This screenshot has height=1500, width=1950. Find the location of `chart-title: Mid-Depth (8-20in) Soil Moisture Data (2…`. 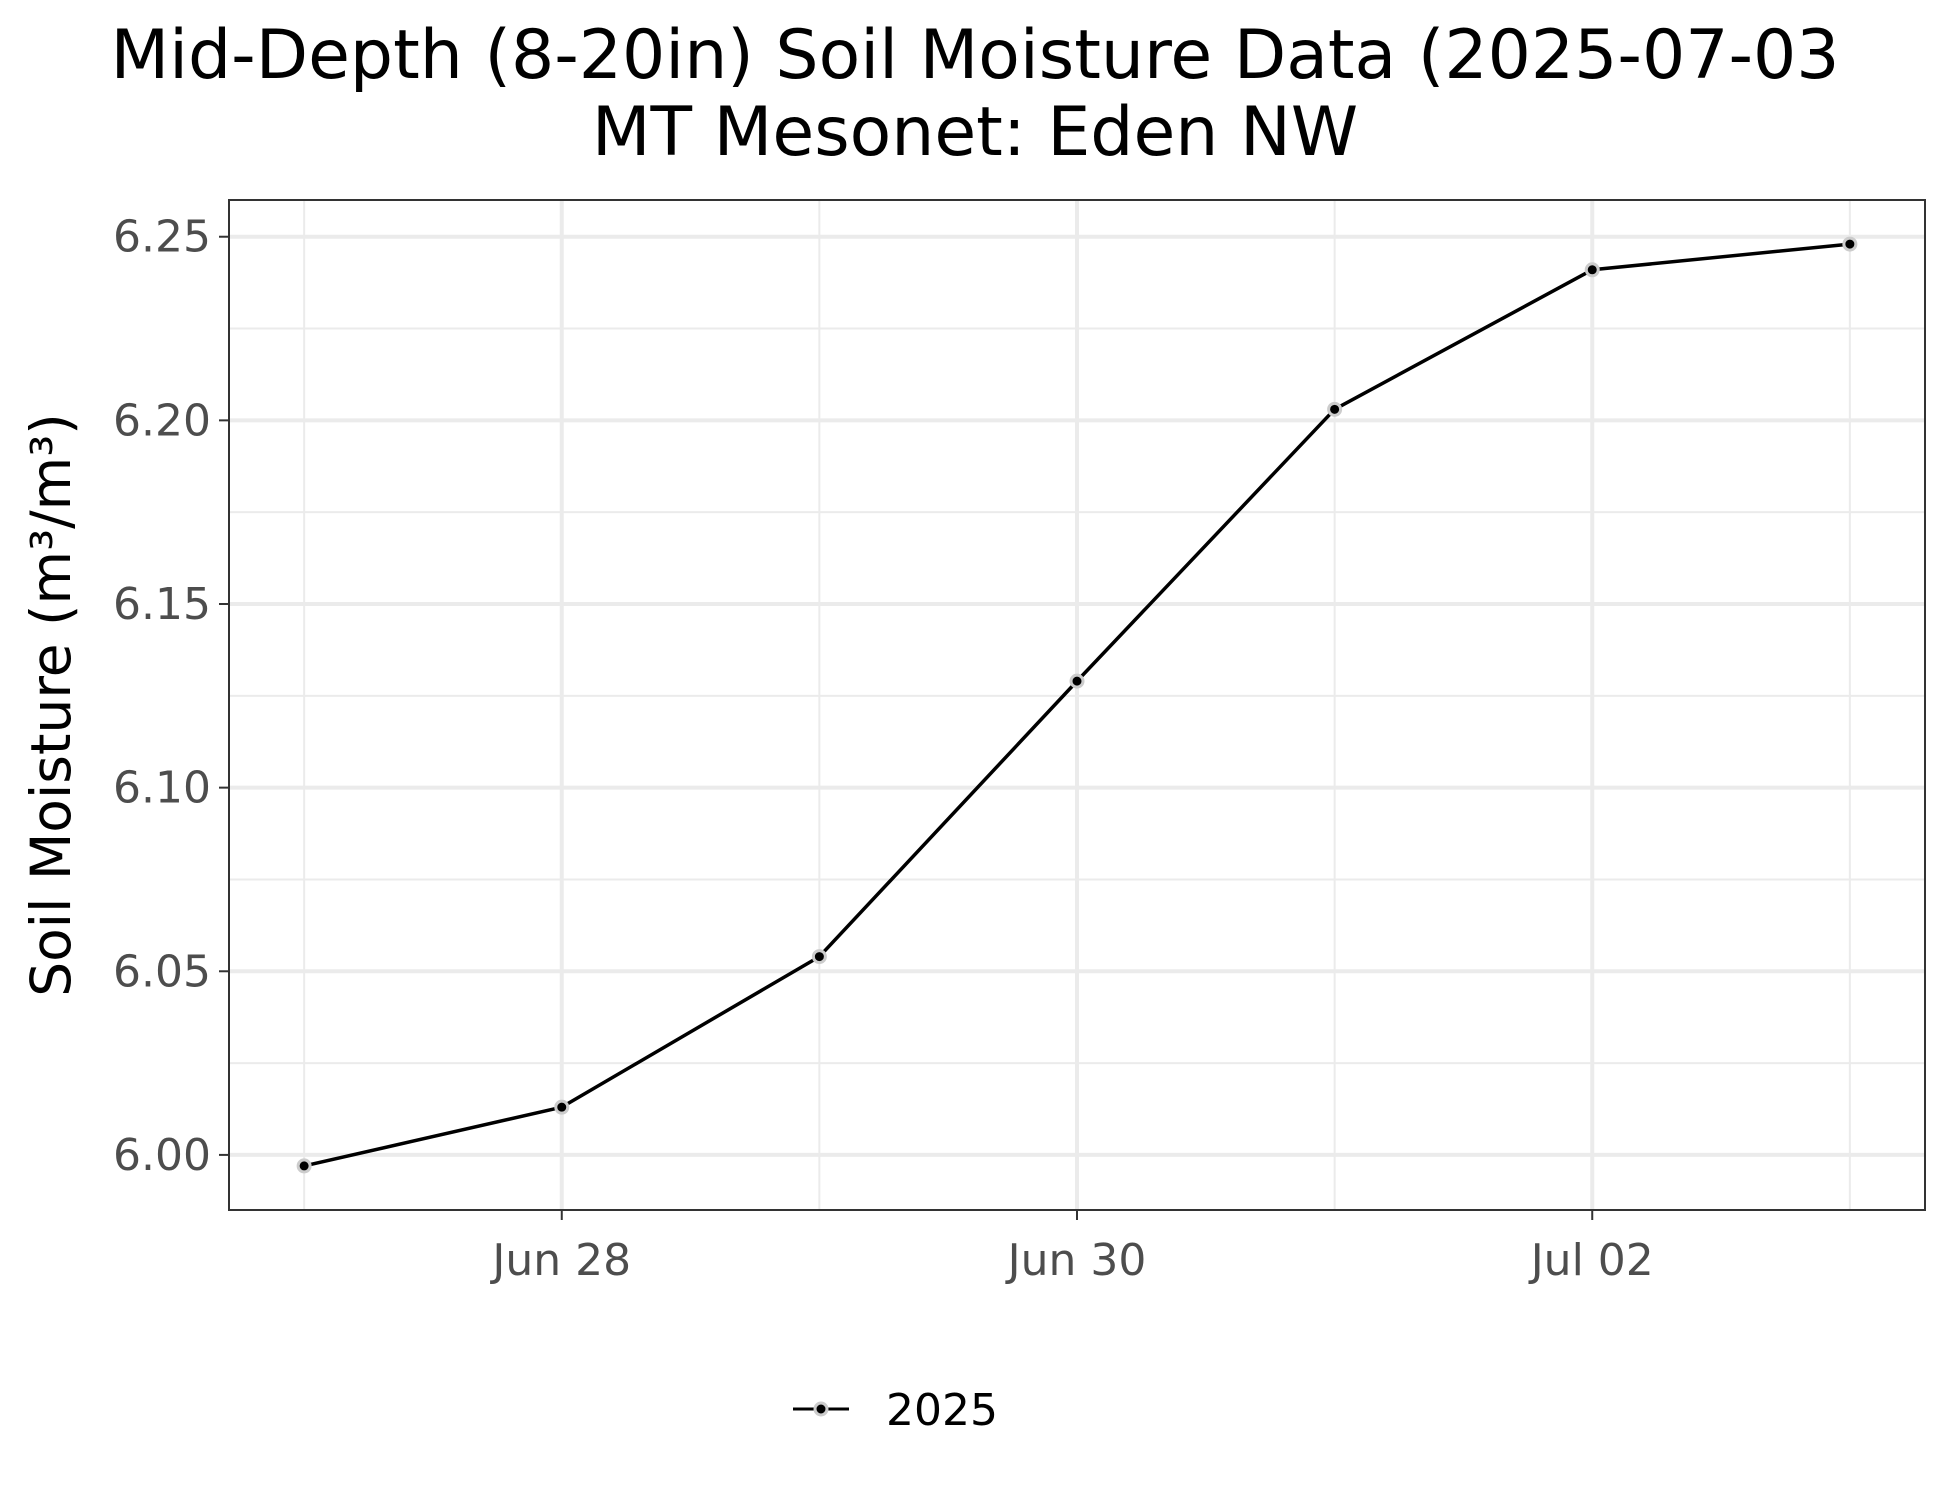

chart-title: Mid-Depth (8-20in) Soil Moisture Data (2… is located at coordinates (974, 55).